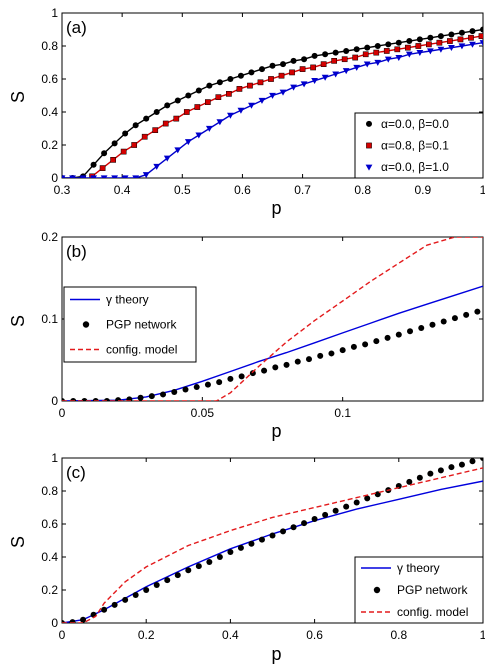 The height and width of the screenshot is (667, 485). I want to click on y-tick-label: 0, so click(54, 178).